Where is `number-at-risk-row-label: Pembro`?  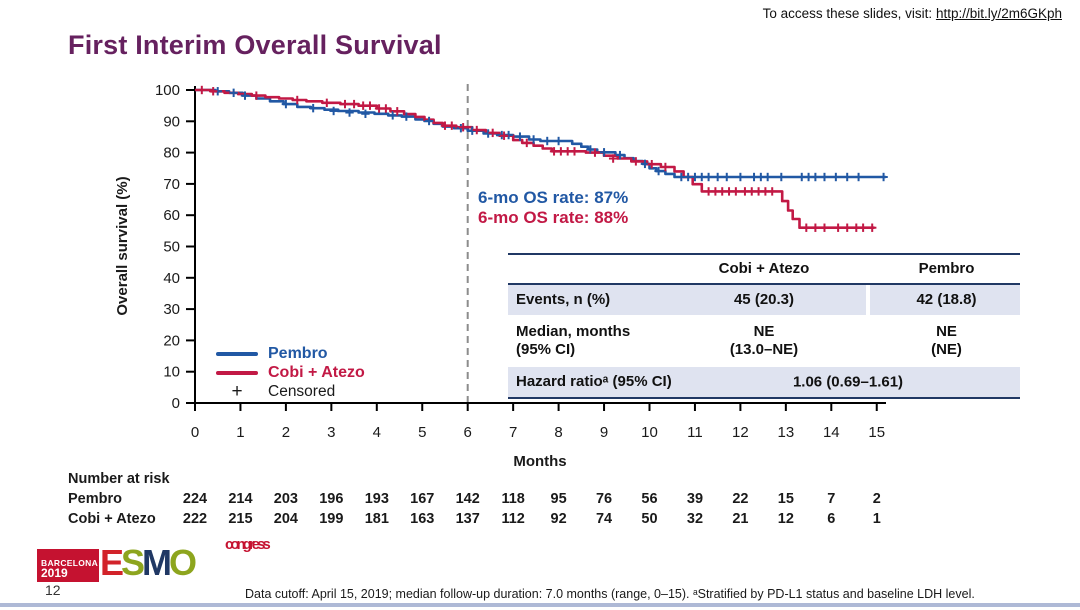 number-at-risk-row-label: Pembro is located at coordinates (95, 499).